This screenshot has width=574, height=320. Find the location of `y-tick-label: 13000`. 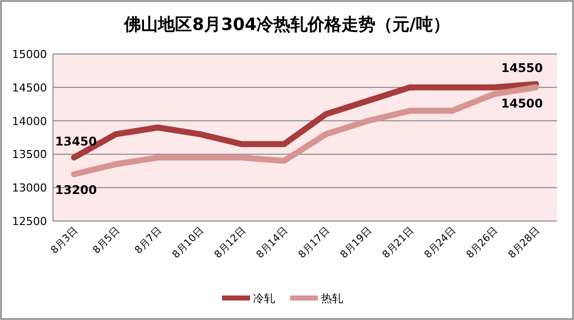

y-tick-label: 13000 is located at coordinates (29, 188).